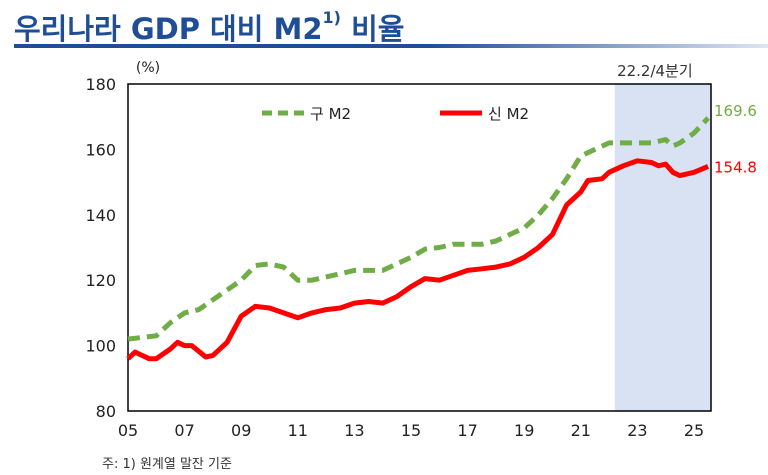 This screenshot has width=768, height=475. I want to click on x-tick-label: 17, so click(467, 430).